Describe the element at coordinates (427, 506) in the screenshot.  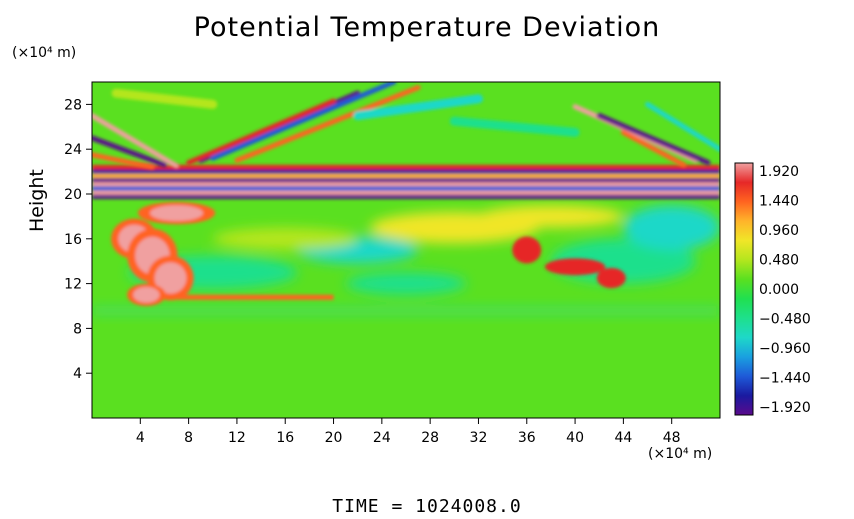
I see `time-label: TIME = 1024008.0` at that location.